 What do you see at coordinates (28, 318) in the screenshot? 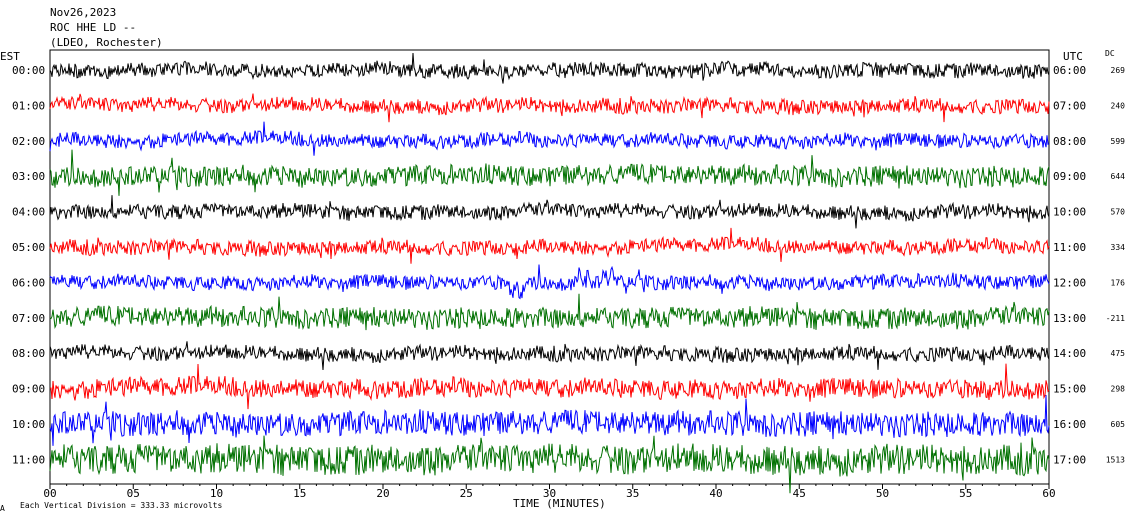
I see `est-row-label: 07:00` at bounding box center [28, 318].